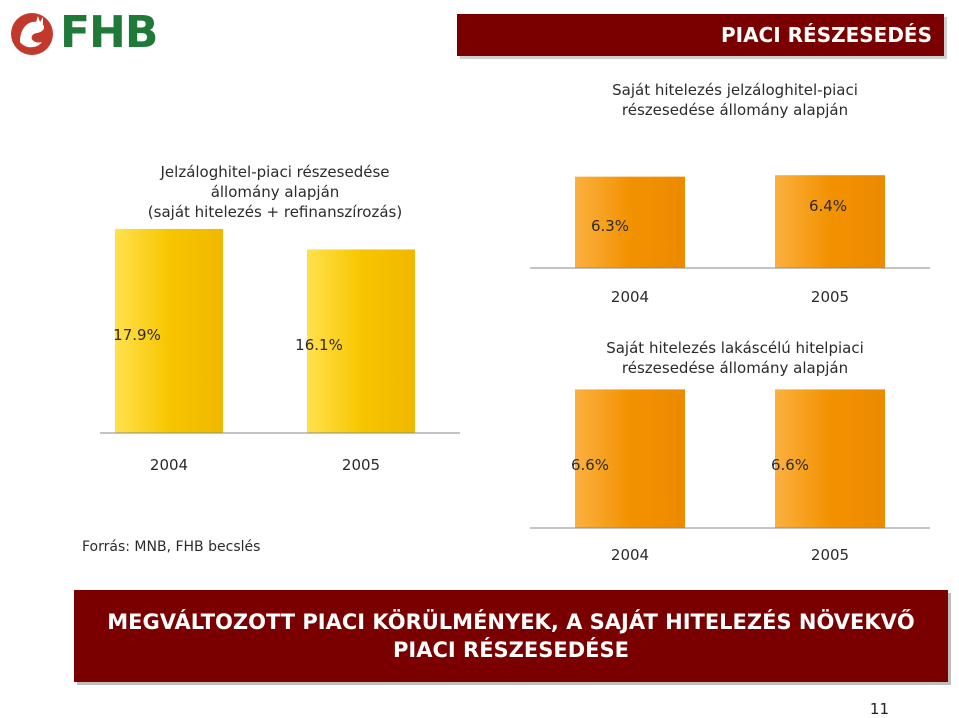 The height and width of the screenshot is (718, 959). I want to click on chart-3-title-line: Saját hitelezés lakáscélú hitelpiaci, so click(735, 348).